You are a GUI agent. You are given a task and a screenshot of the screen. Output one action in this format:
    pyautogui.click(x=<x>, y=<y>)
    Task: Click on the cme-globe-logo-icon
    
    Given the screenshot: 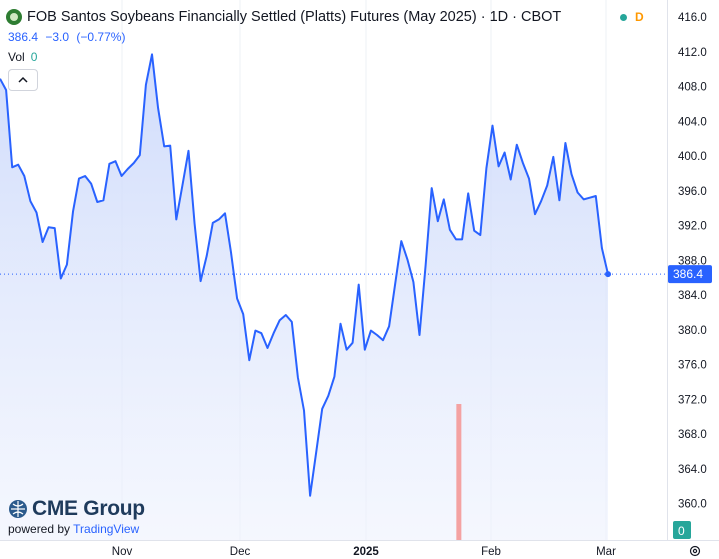 What is the action you would take?
    pyautogui.click(x=18, y=509)
    